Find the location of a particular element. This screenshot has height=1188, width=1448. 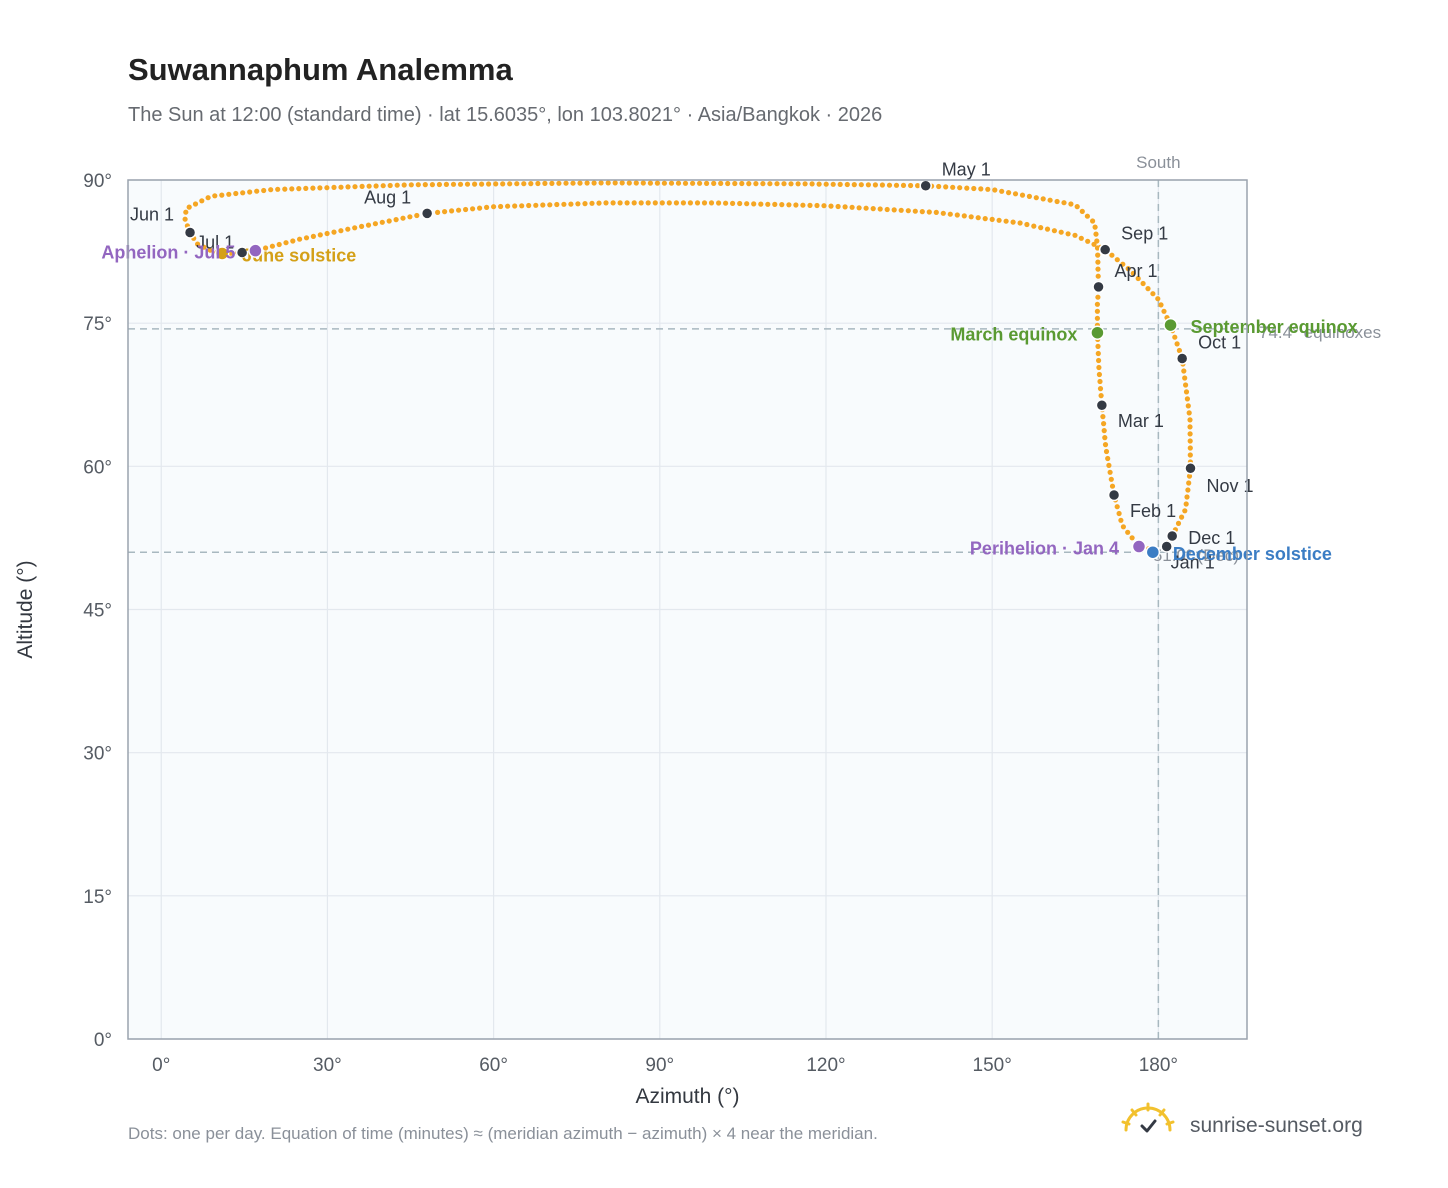

month-label: Mar 1 is located at coordinates (1141, 421).